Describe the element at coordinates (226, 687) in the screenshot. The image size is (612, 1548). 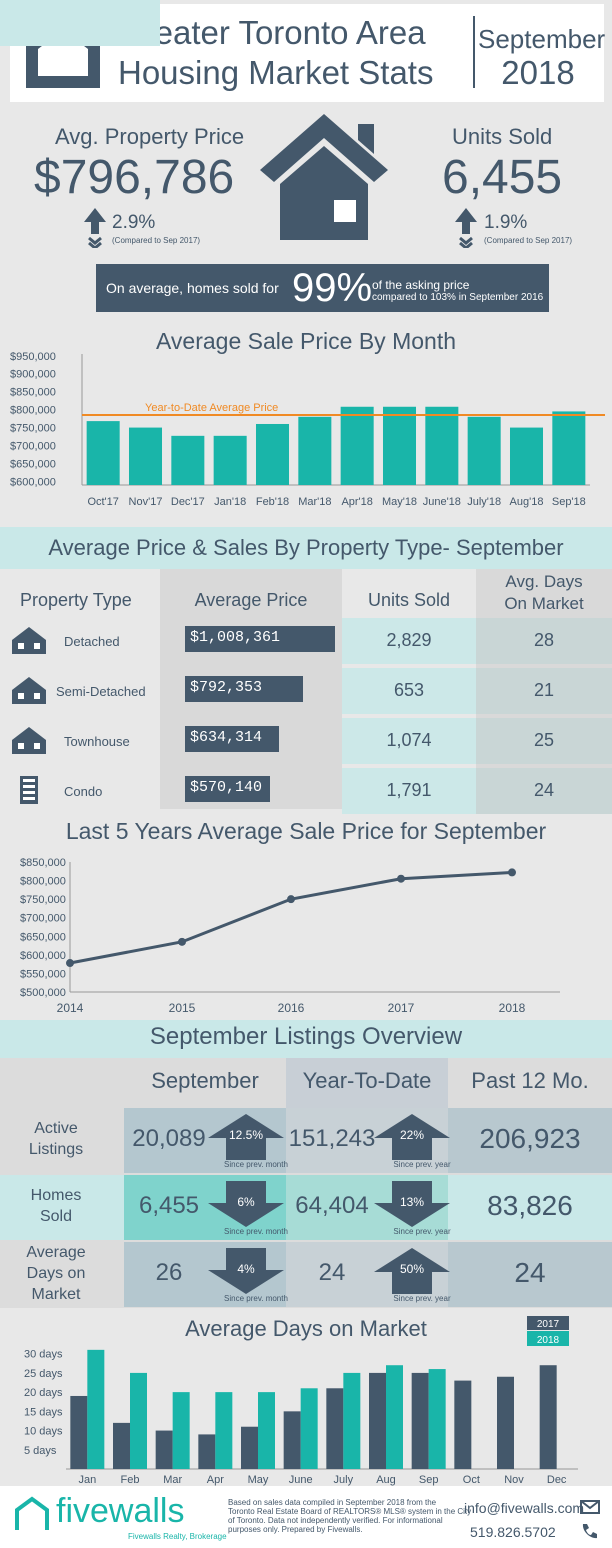
I see `price-label: $792,353` at that location.